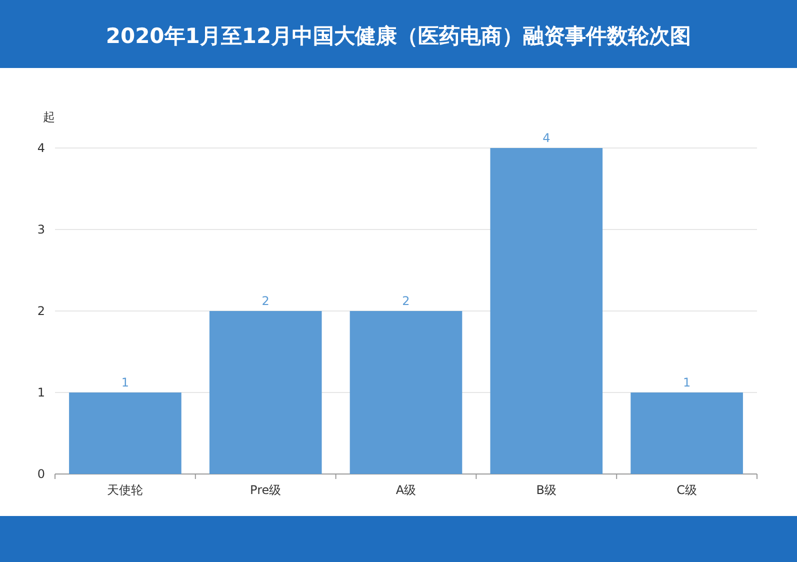 The height and width of the screenshot is (562, 797). What do you see at coordinates (41, 311) in the screenshot?
I see `y-tick-label: 2` at bounding box center [41, 311].